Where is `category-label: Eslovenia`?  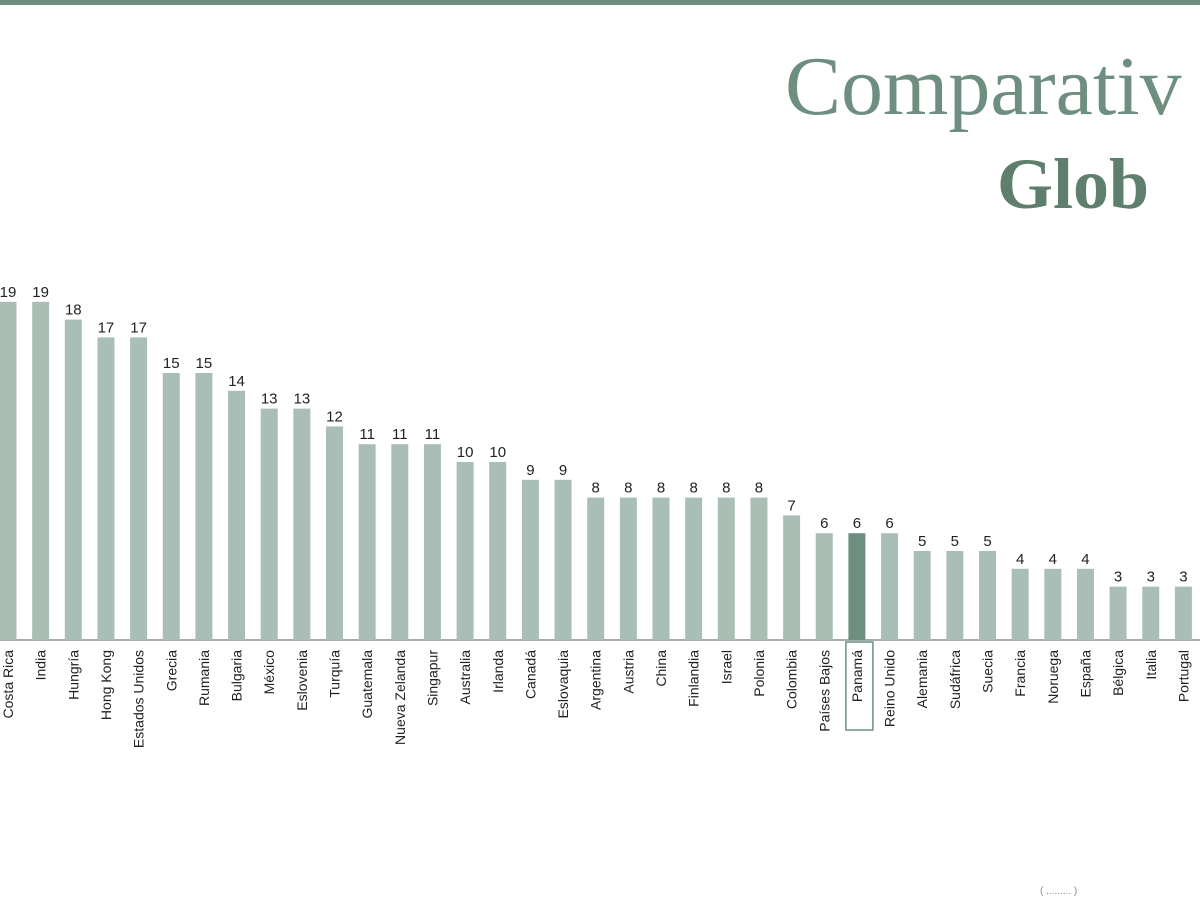 category-label: Eslovenia is located at coordinates (302, 680).